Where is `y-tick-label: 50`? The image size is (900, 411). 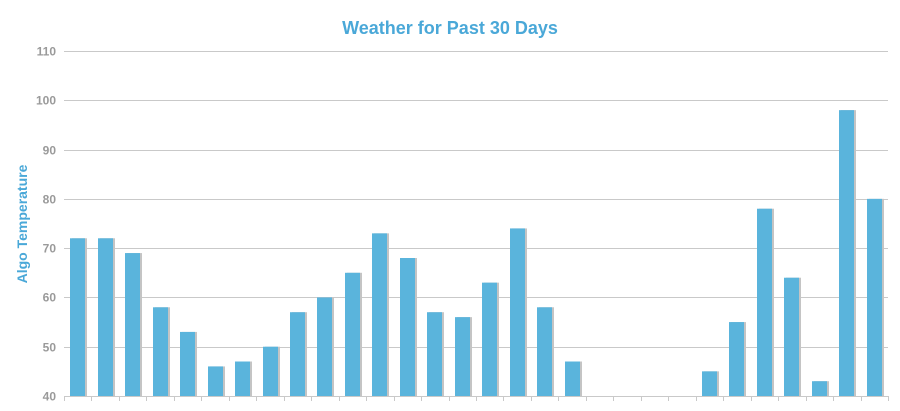 y-tick-label: 50 is located at coordinates (50, 348).